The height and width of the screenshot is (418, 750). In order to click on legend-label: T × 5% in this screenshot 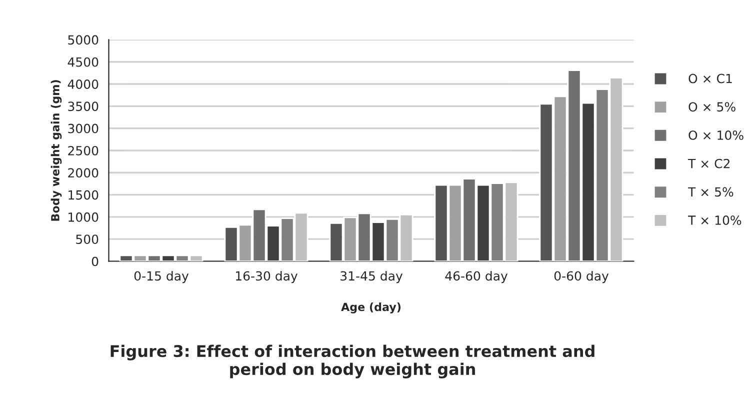, I will do `click(711, 192)`.